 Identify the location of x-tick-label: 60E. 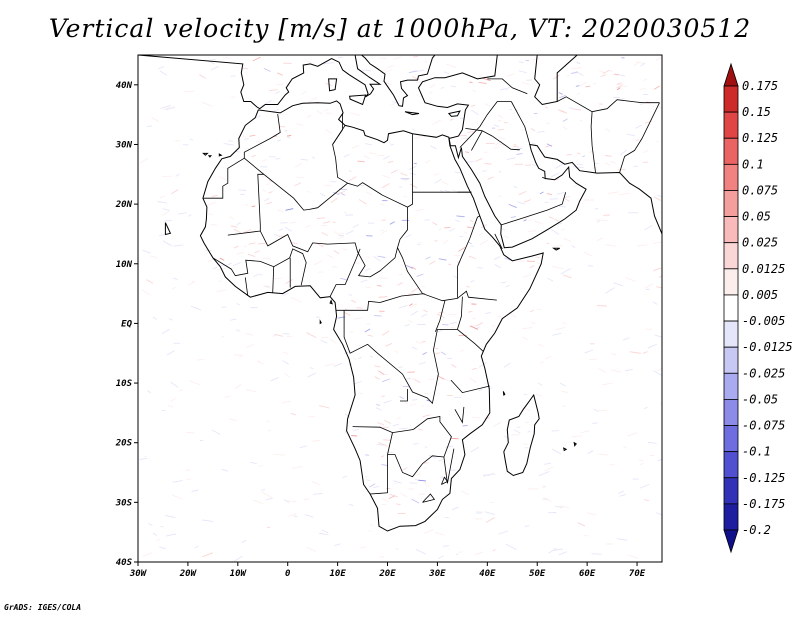
(587, 574).